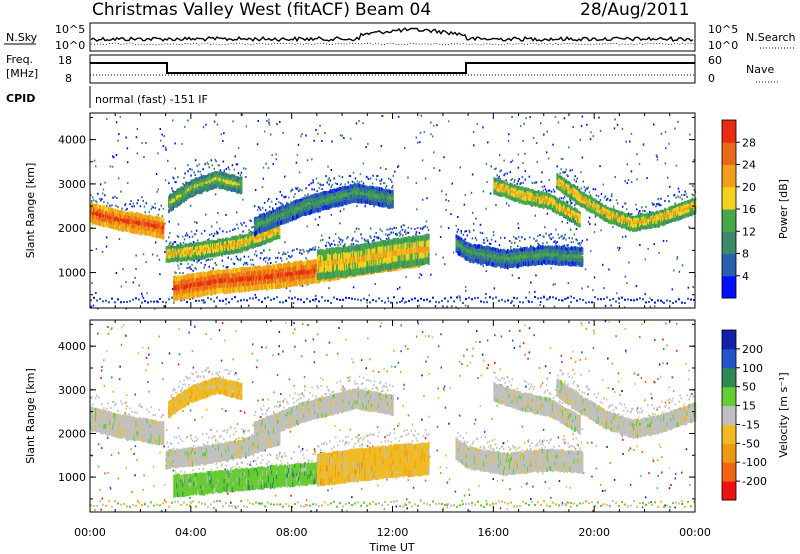  Describe the element at coordinates (19, 59) in the screenshot. I see `freq-label: Freq.` at that location.